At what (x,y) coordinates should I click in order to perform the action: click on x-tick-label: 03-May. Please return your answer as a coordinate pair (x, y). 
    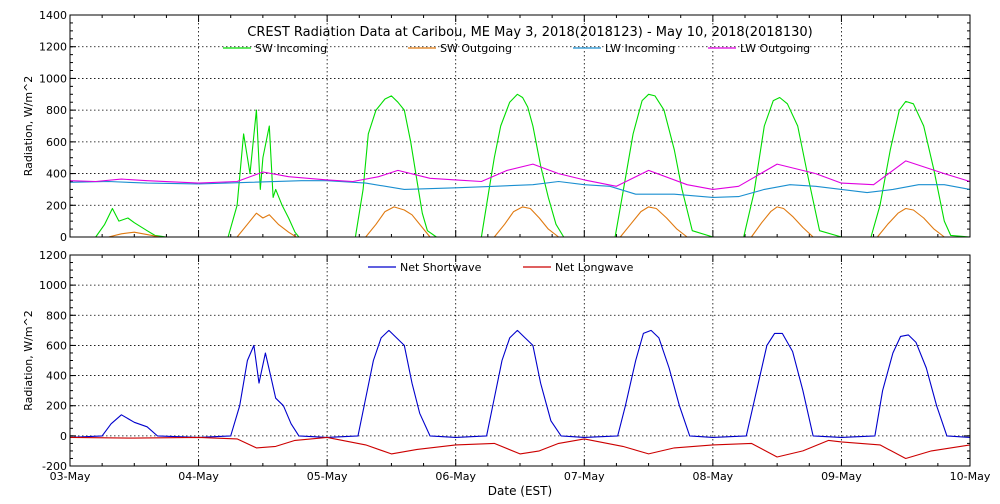
    Looking at the image, I should click on (70, 476).